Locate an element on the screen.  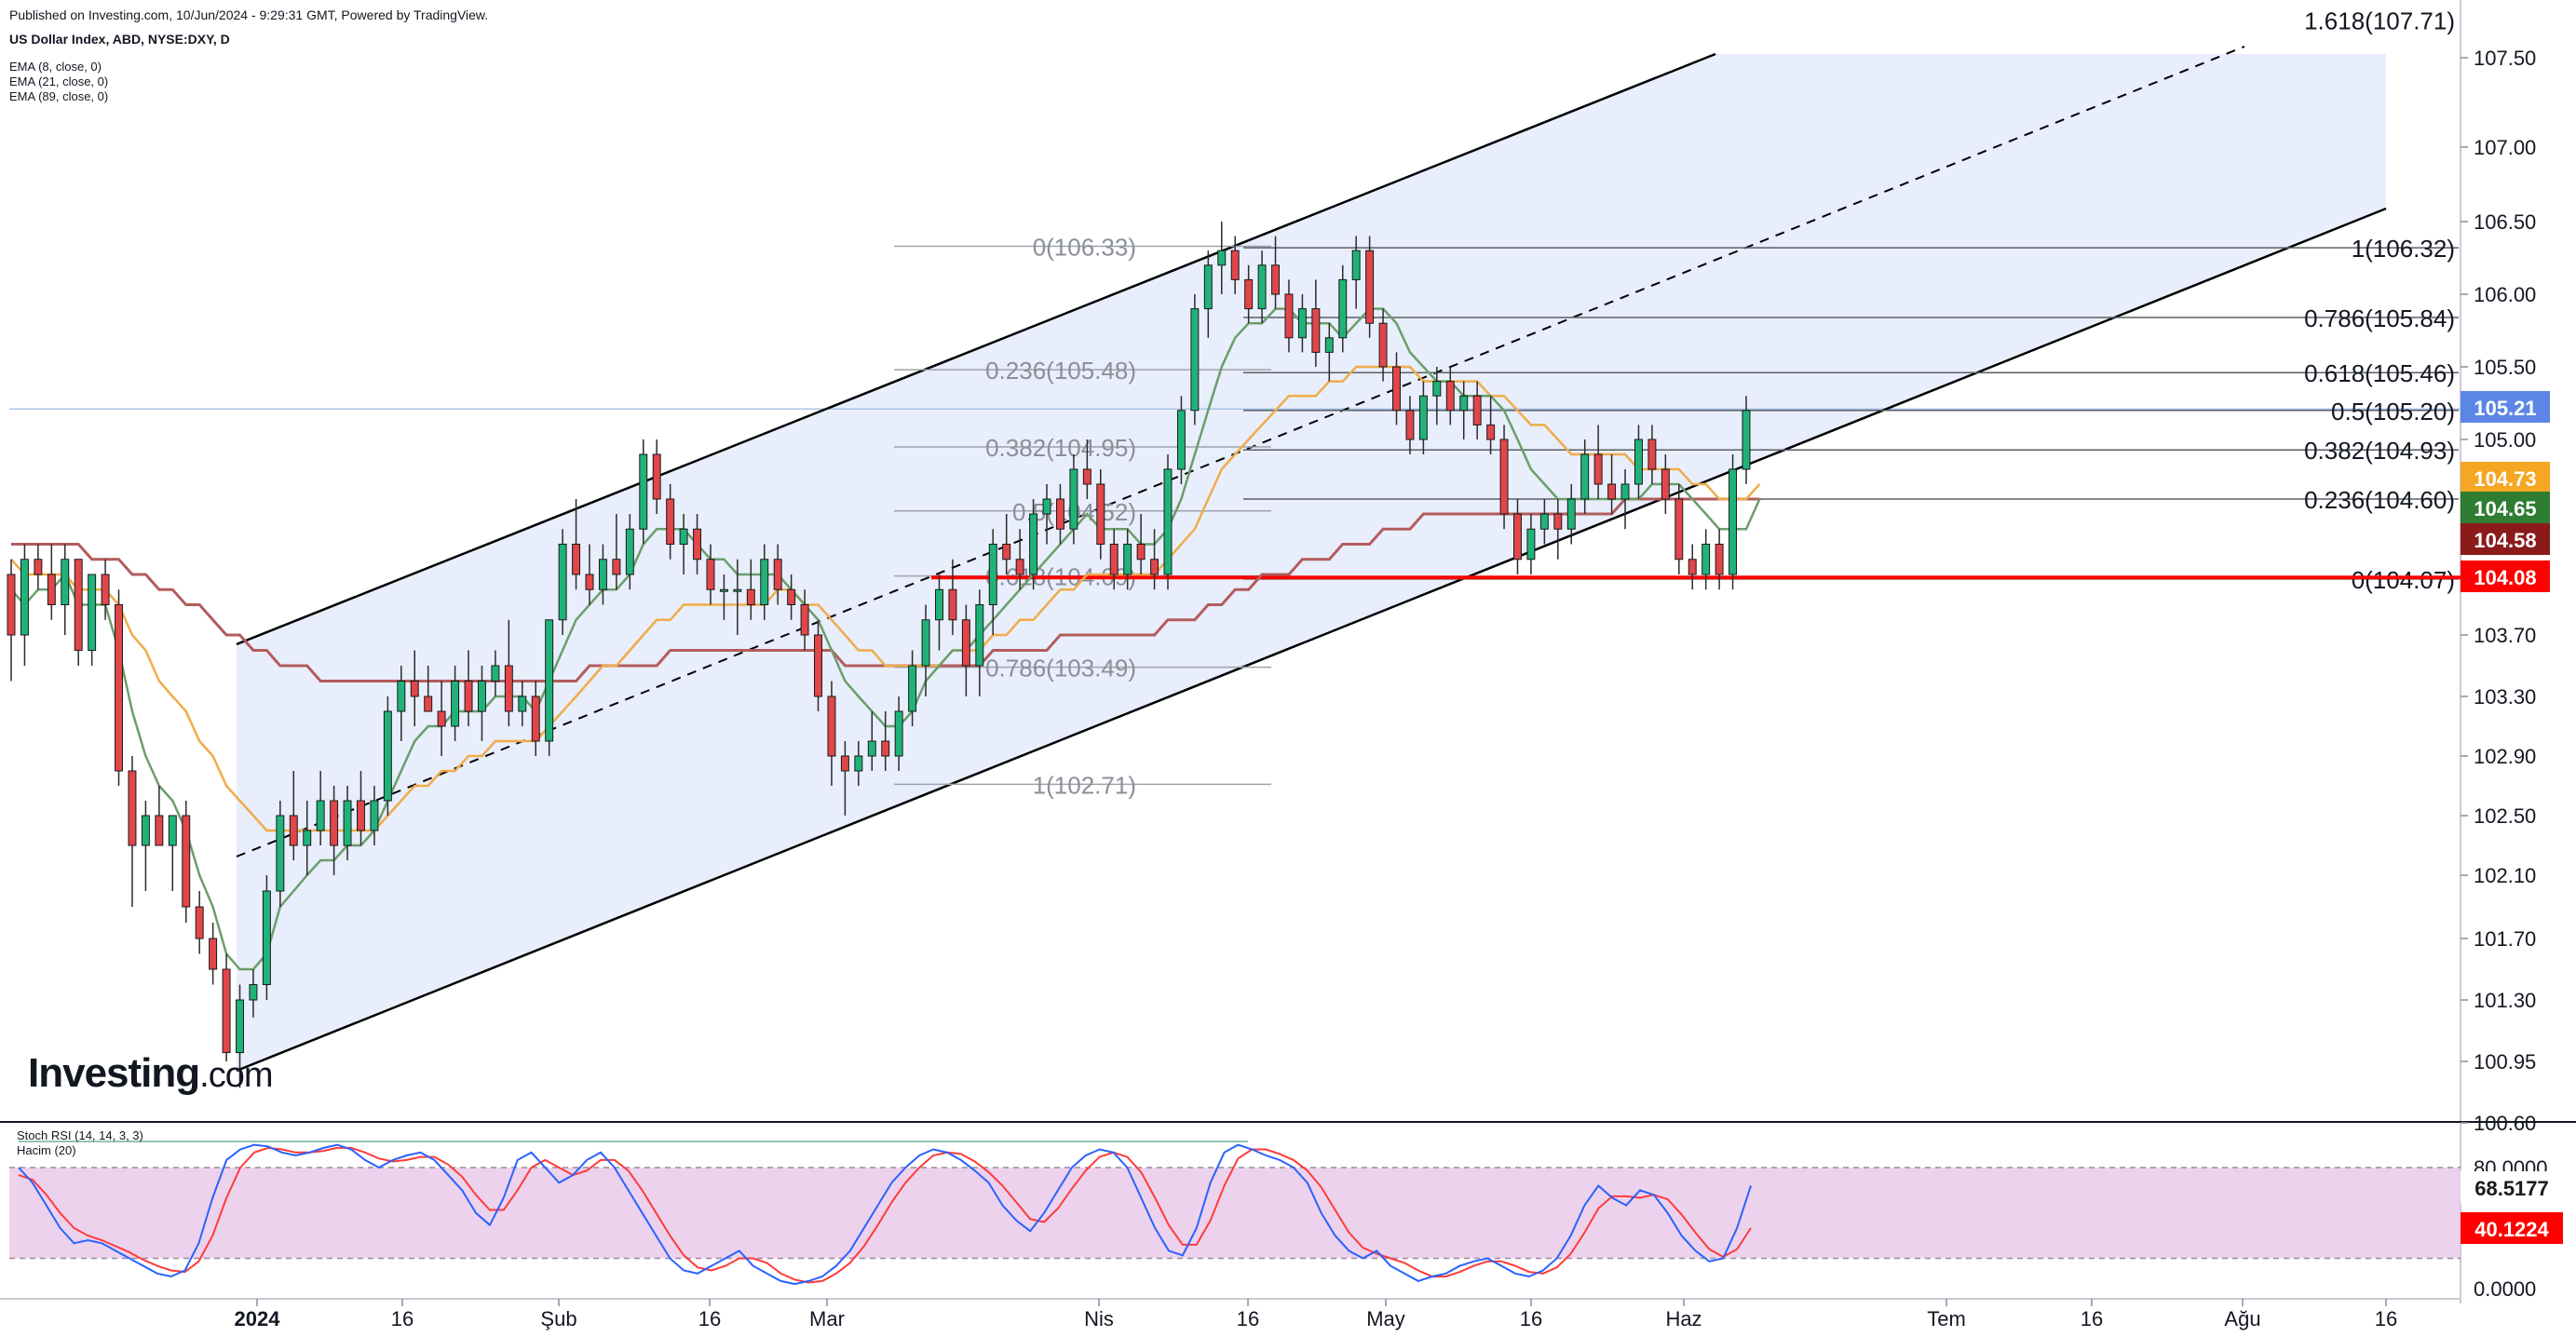
time-tick-label: Şub is located at coordinates (558, 1319).